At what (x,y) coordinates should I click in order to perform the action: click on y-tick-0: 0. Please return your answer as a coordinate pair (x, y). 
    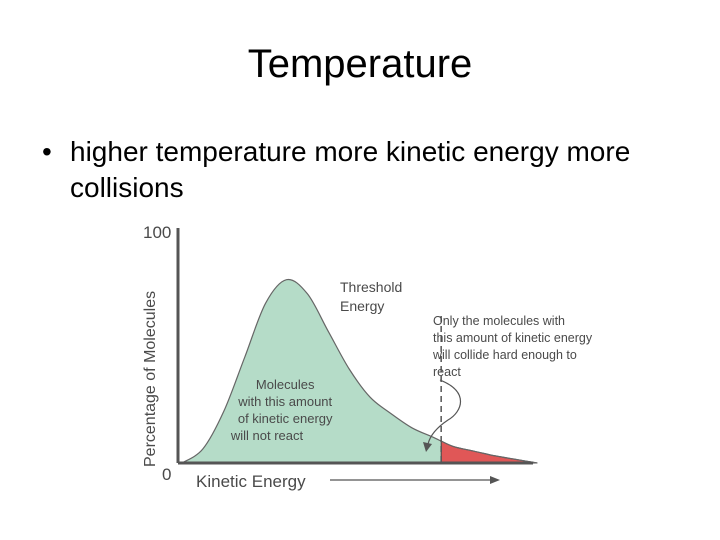
    Looking at the image, I should click on (166, 474).